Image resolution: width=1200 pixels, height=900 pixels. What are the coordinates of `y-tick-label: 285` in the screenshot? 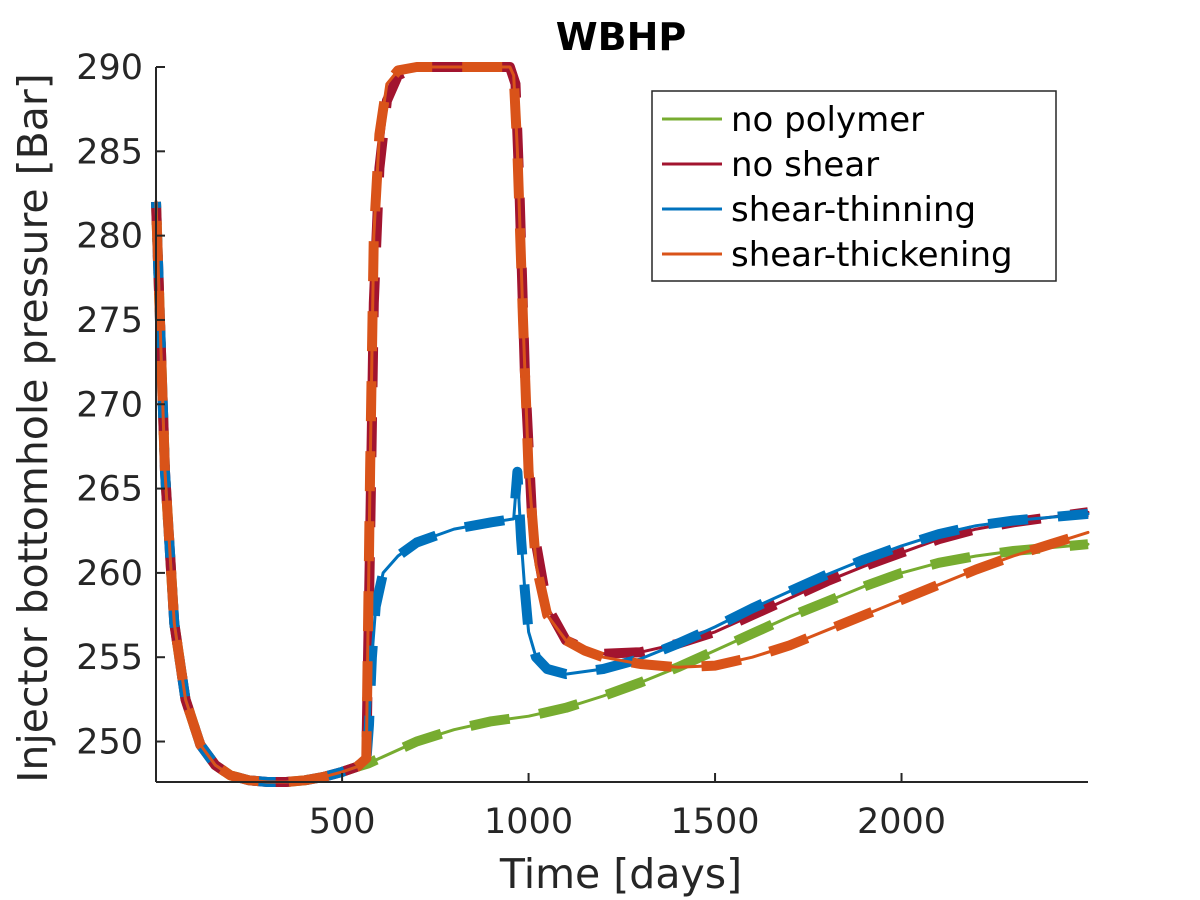 It's located at (109, 152).